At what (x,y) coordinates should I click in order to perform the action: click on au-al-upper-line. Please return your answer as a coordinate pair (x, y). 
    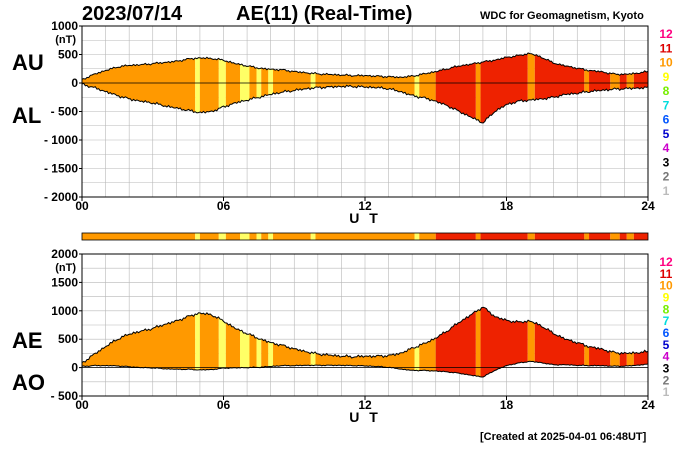
    Looking at the image, I should click on (365, 66).